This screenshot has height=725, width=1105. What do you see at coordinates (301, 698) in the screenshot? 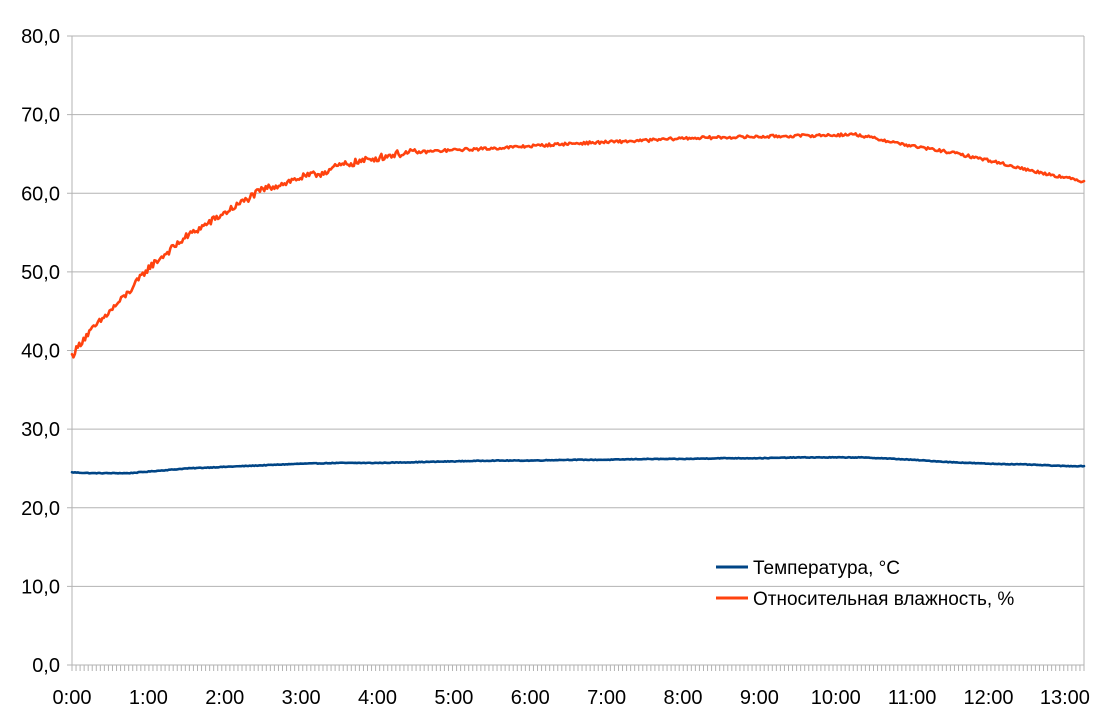
I see `x-tick-label-3: 3:00` at bounding box center [301, 698].